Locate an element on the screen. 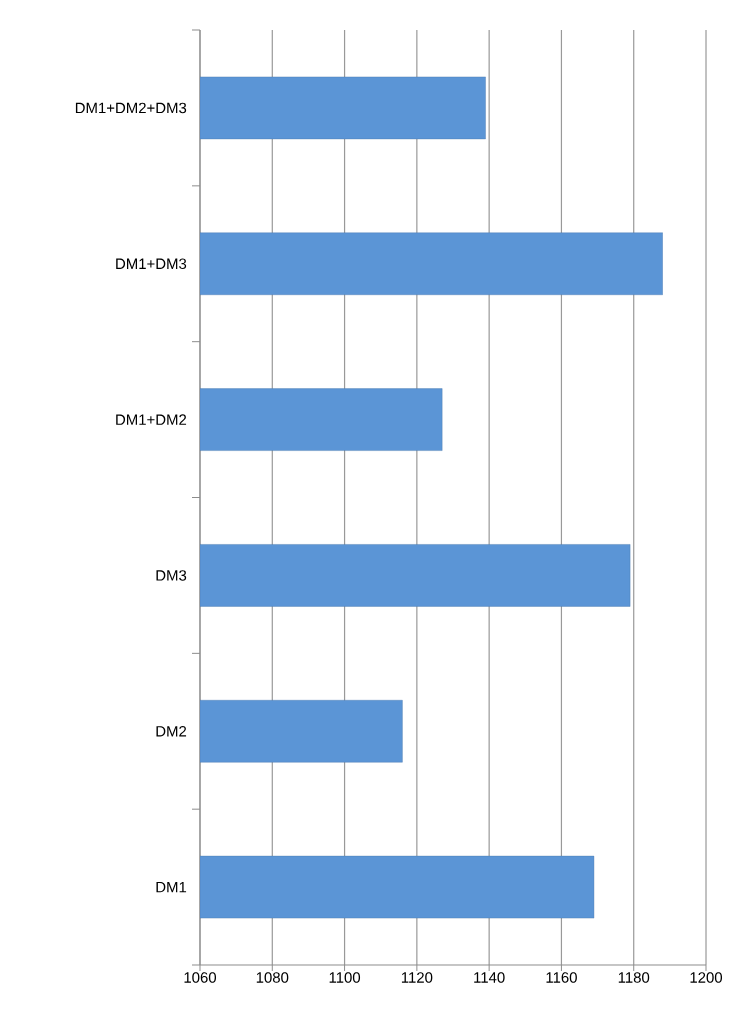 The image size is (755, 1011). x-tick-label: 1200 is located at coordinates (706, 977).